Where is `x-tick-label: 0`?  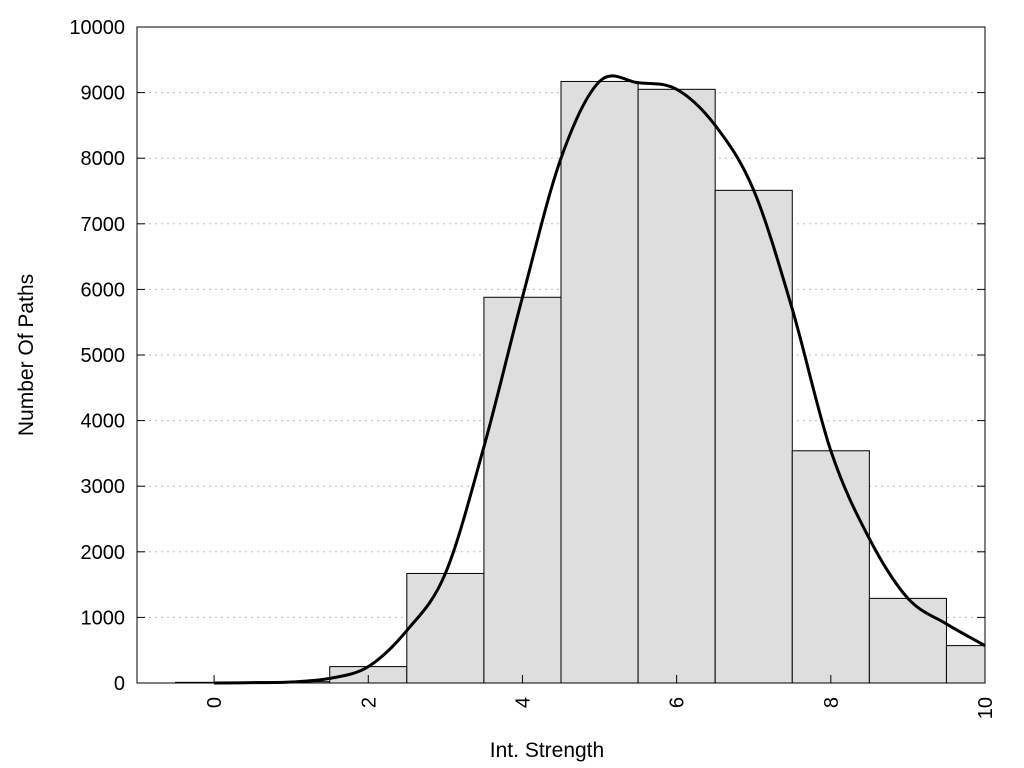 x-tick-label: 0 is located at coordinates (215, 702).